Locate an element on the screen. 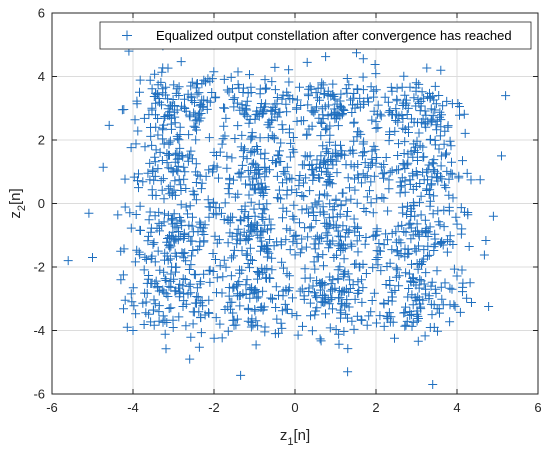 The height and width of the screenshot is (449, 550). x-tick-label: 0 is located at coordinates (294, 407).